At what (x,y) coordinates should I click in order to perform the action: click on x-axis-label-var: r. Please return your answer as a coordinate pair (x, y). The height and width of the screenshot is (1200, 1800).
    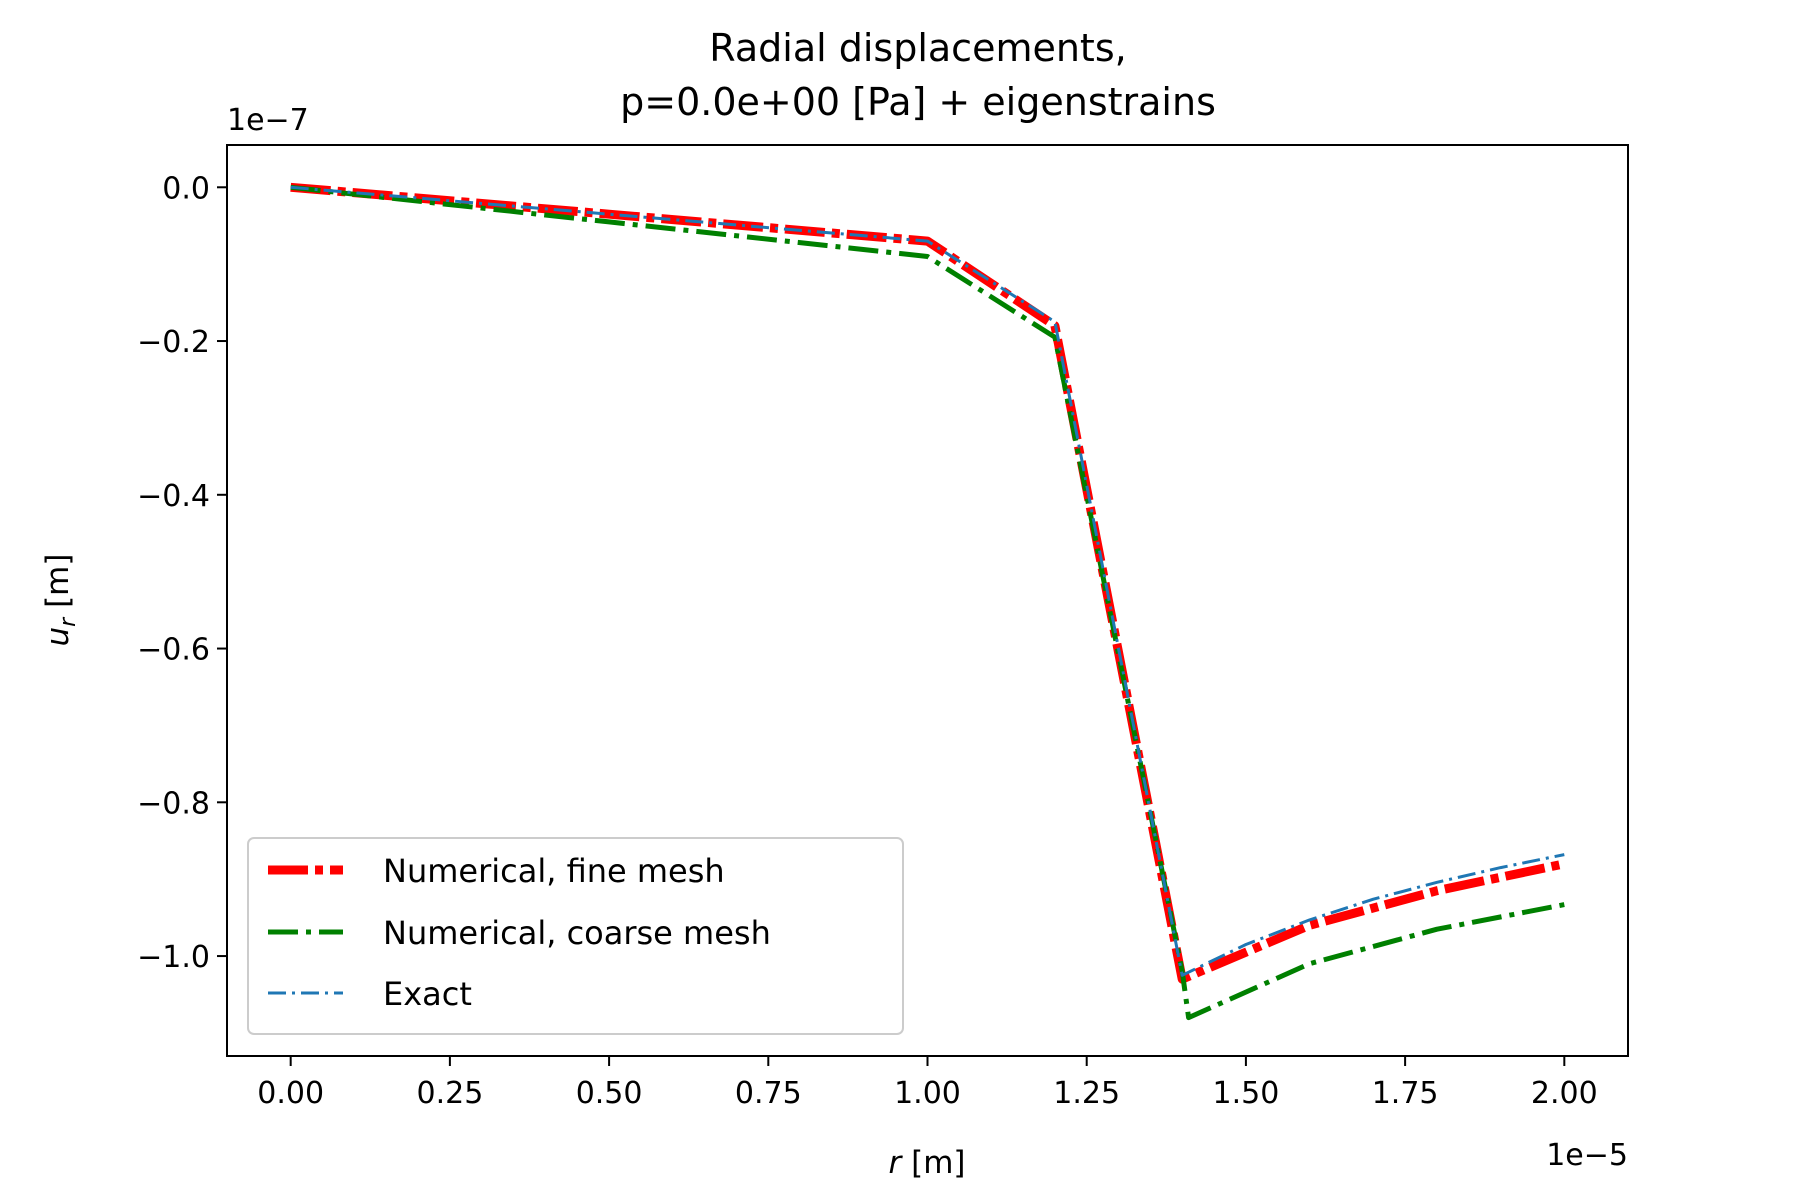
    Looking at the image, I should click on (896, 1163).